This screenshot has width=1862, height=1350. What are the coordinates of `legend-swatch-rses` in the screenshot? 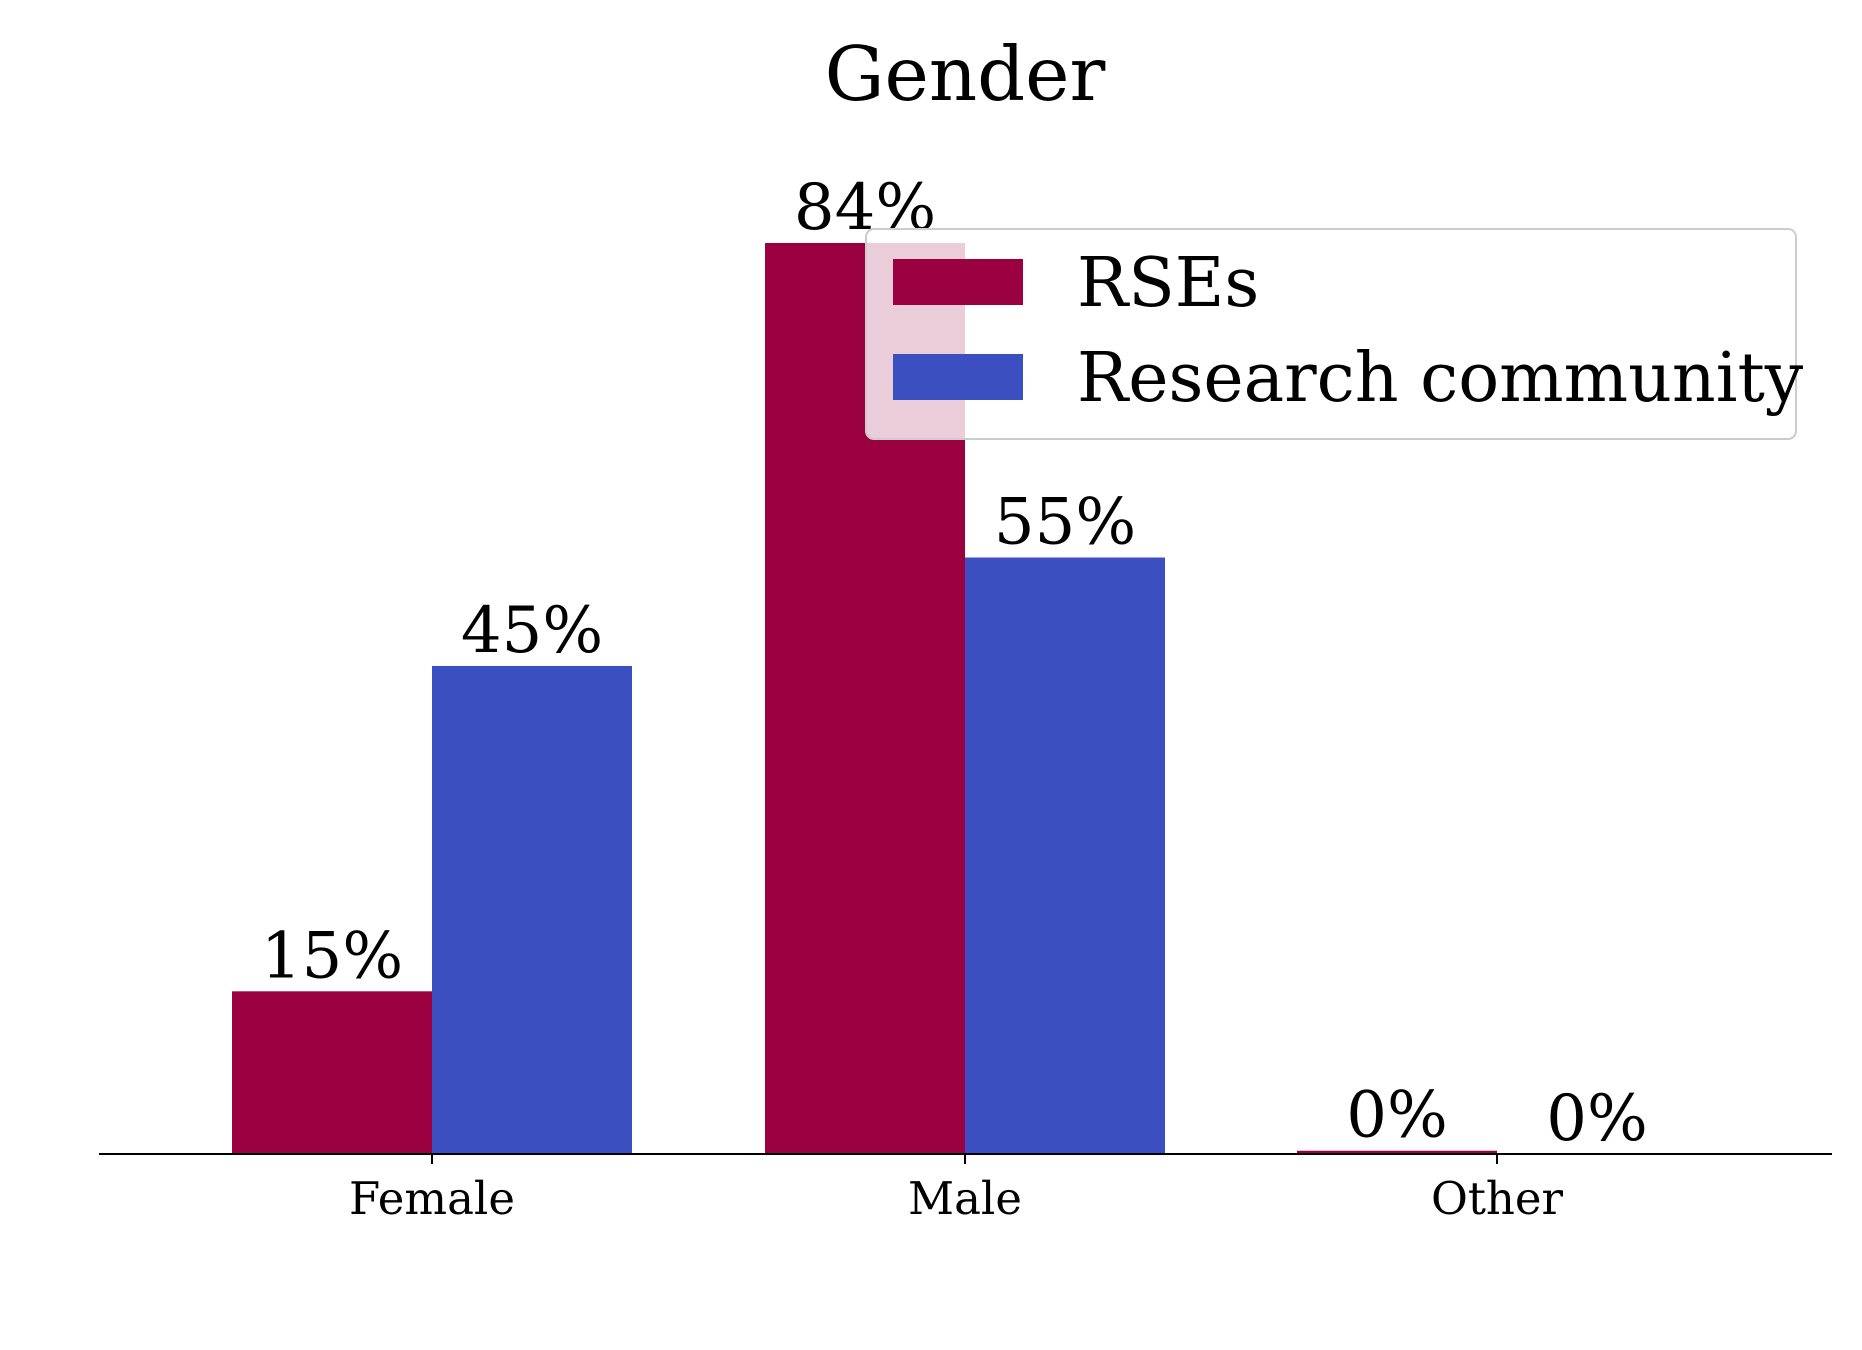 It's located at (958, 282).